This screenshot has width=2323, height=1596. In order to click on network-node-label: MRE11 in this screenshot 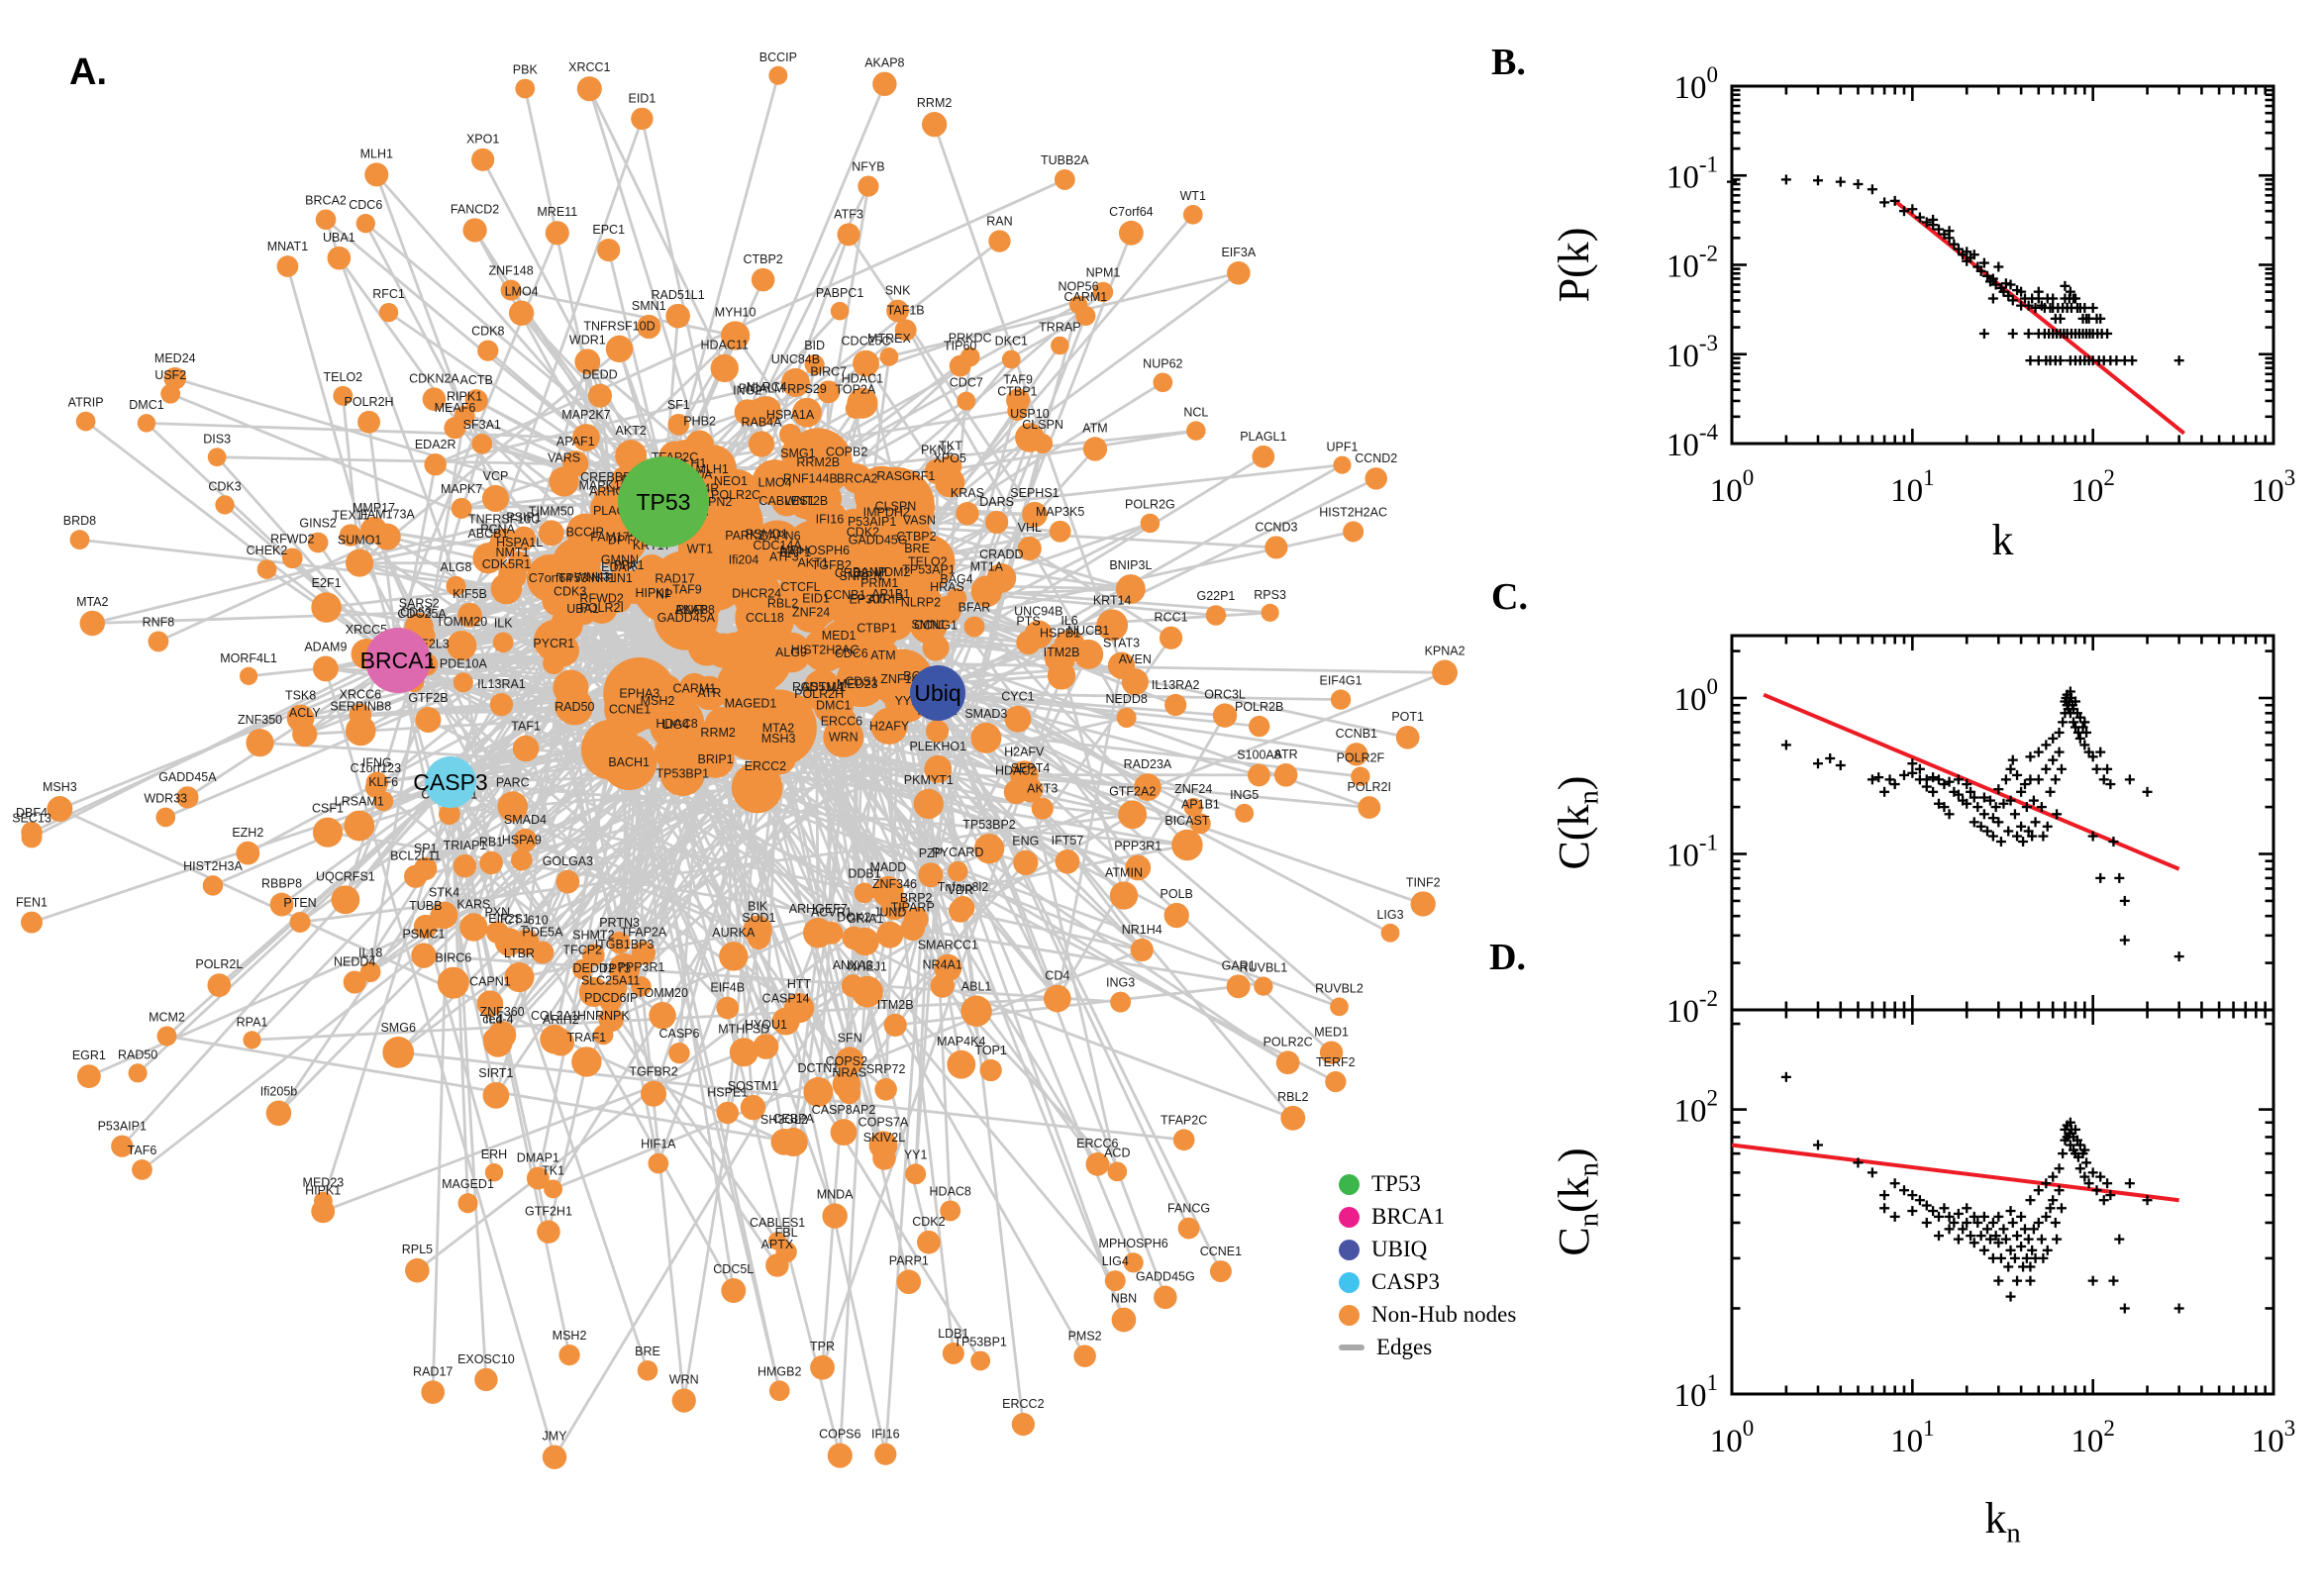, I will do `click(557, 212)`.